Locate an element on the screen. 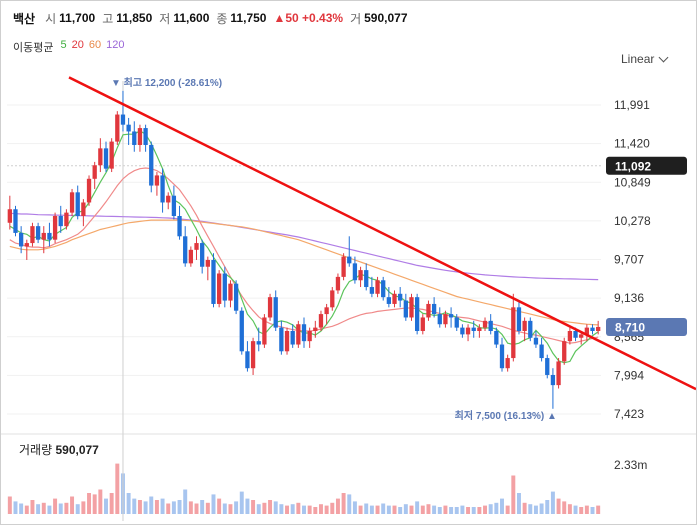 The width and height of the screenshot is (697, 525). y-tick-label: 9,707 is located at coordinates (629, 260).